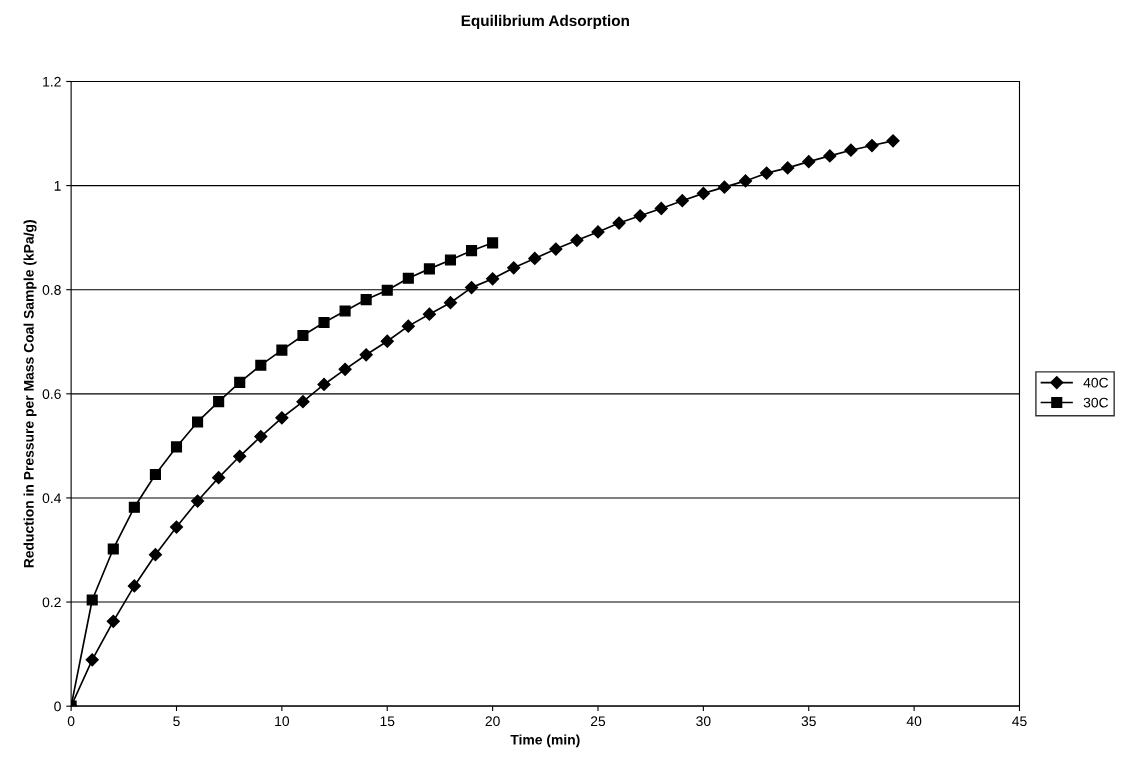 The image size is (1129, 776). What do you see at coordinates (492, 721) in the screenshot?
I see `x-tick-label: 20` at bounding box center [492, 721].